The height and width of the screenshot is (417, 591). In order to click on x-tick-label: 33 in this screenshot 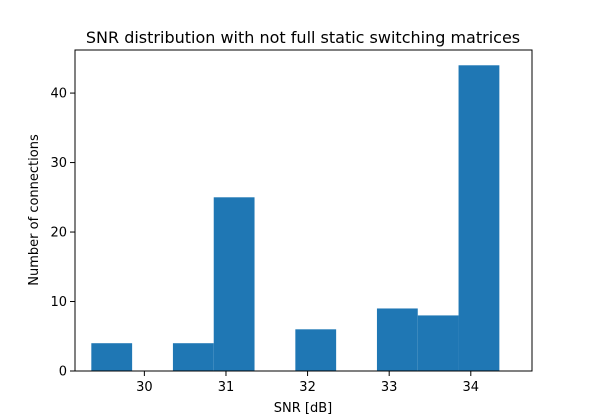, I will do `click(389, 387)`.